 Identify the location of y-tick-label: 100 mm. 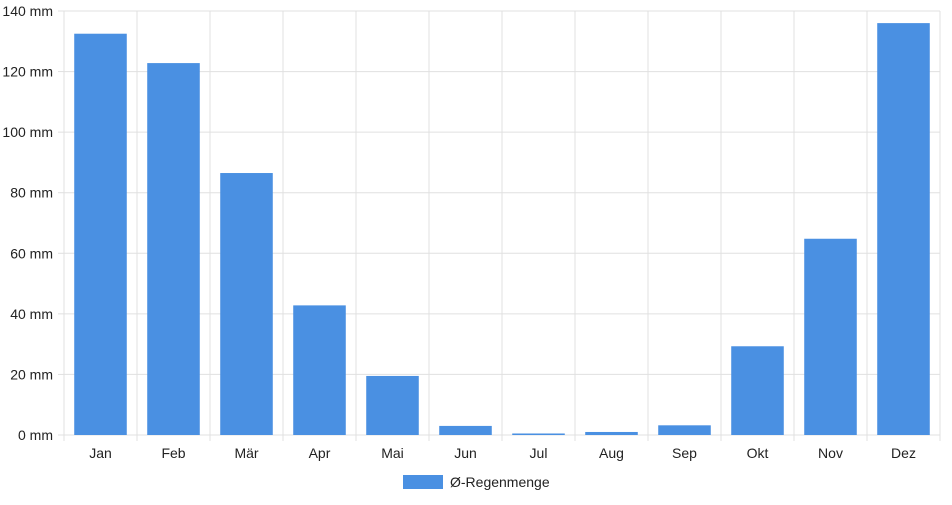
(27, 132).